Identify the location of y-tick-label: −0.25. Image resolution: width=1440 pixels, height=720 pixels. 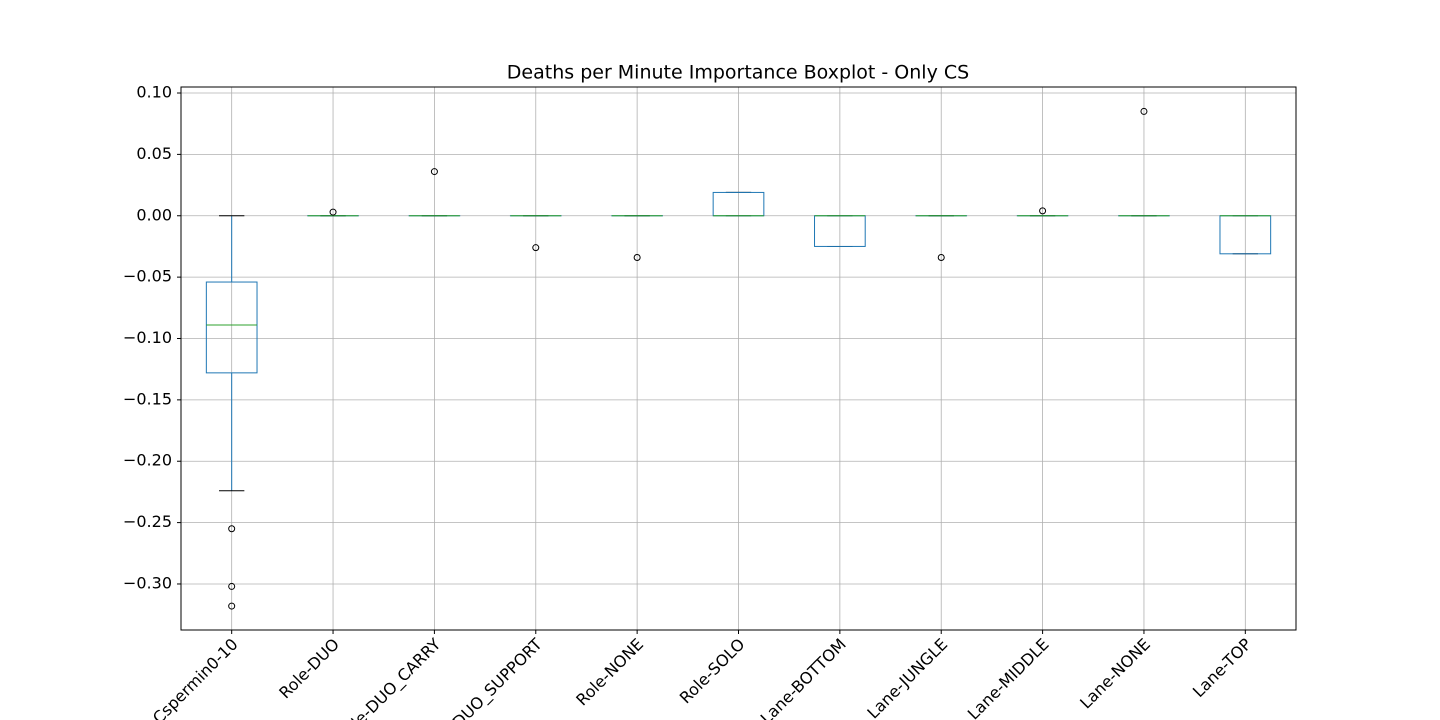
(147, 521).